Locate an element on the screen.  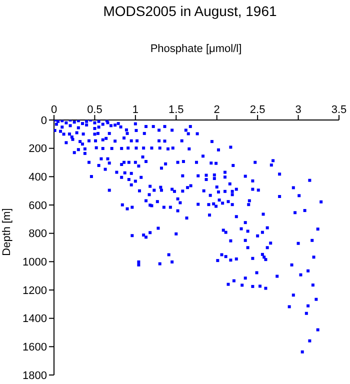
y-tick-label: 200 is located at coordinates (37, 149).